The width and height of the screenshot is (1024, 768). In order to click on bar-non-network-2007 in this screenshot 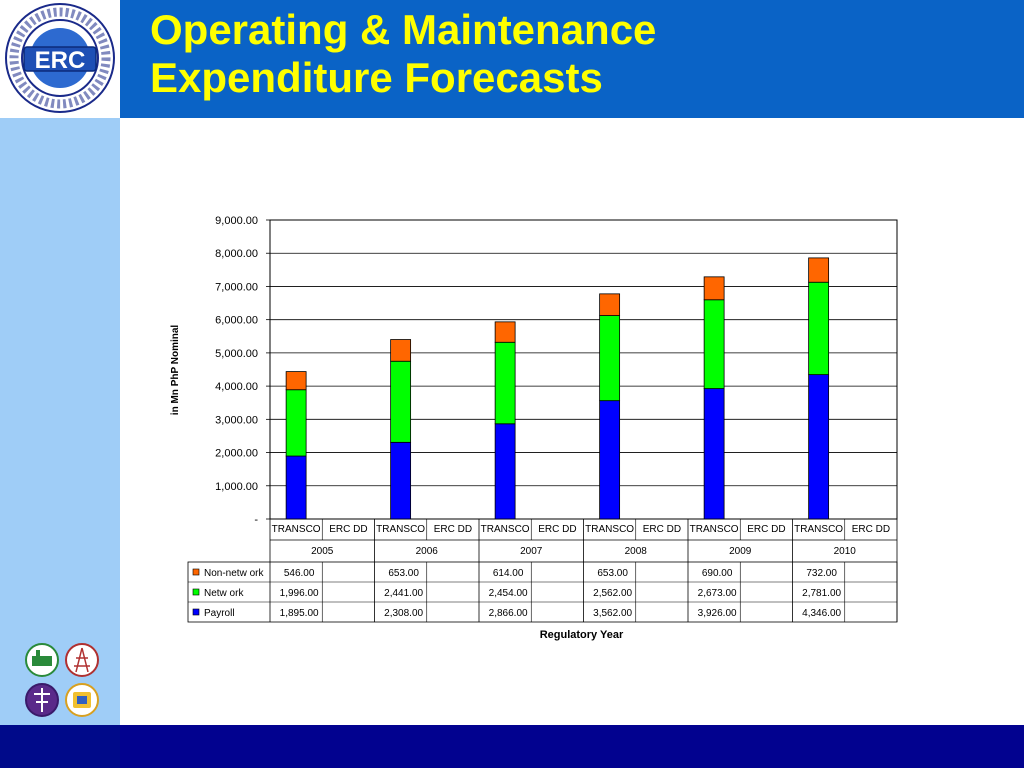, I will do `click(505, 332)`.